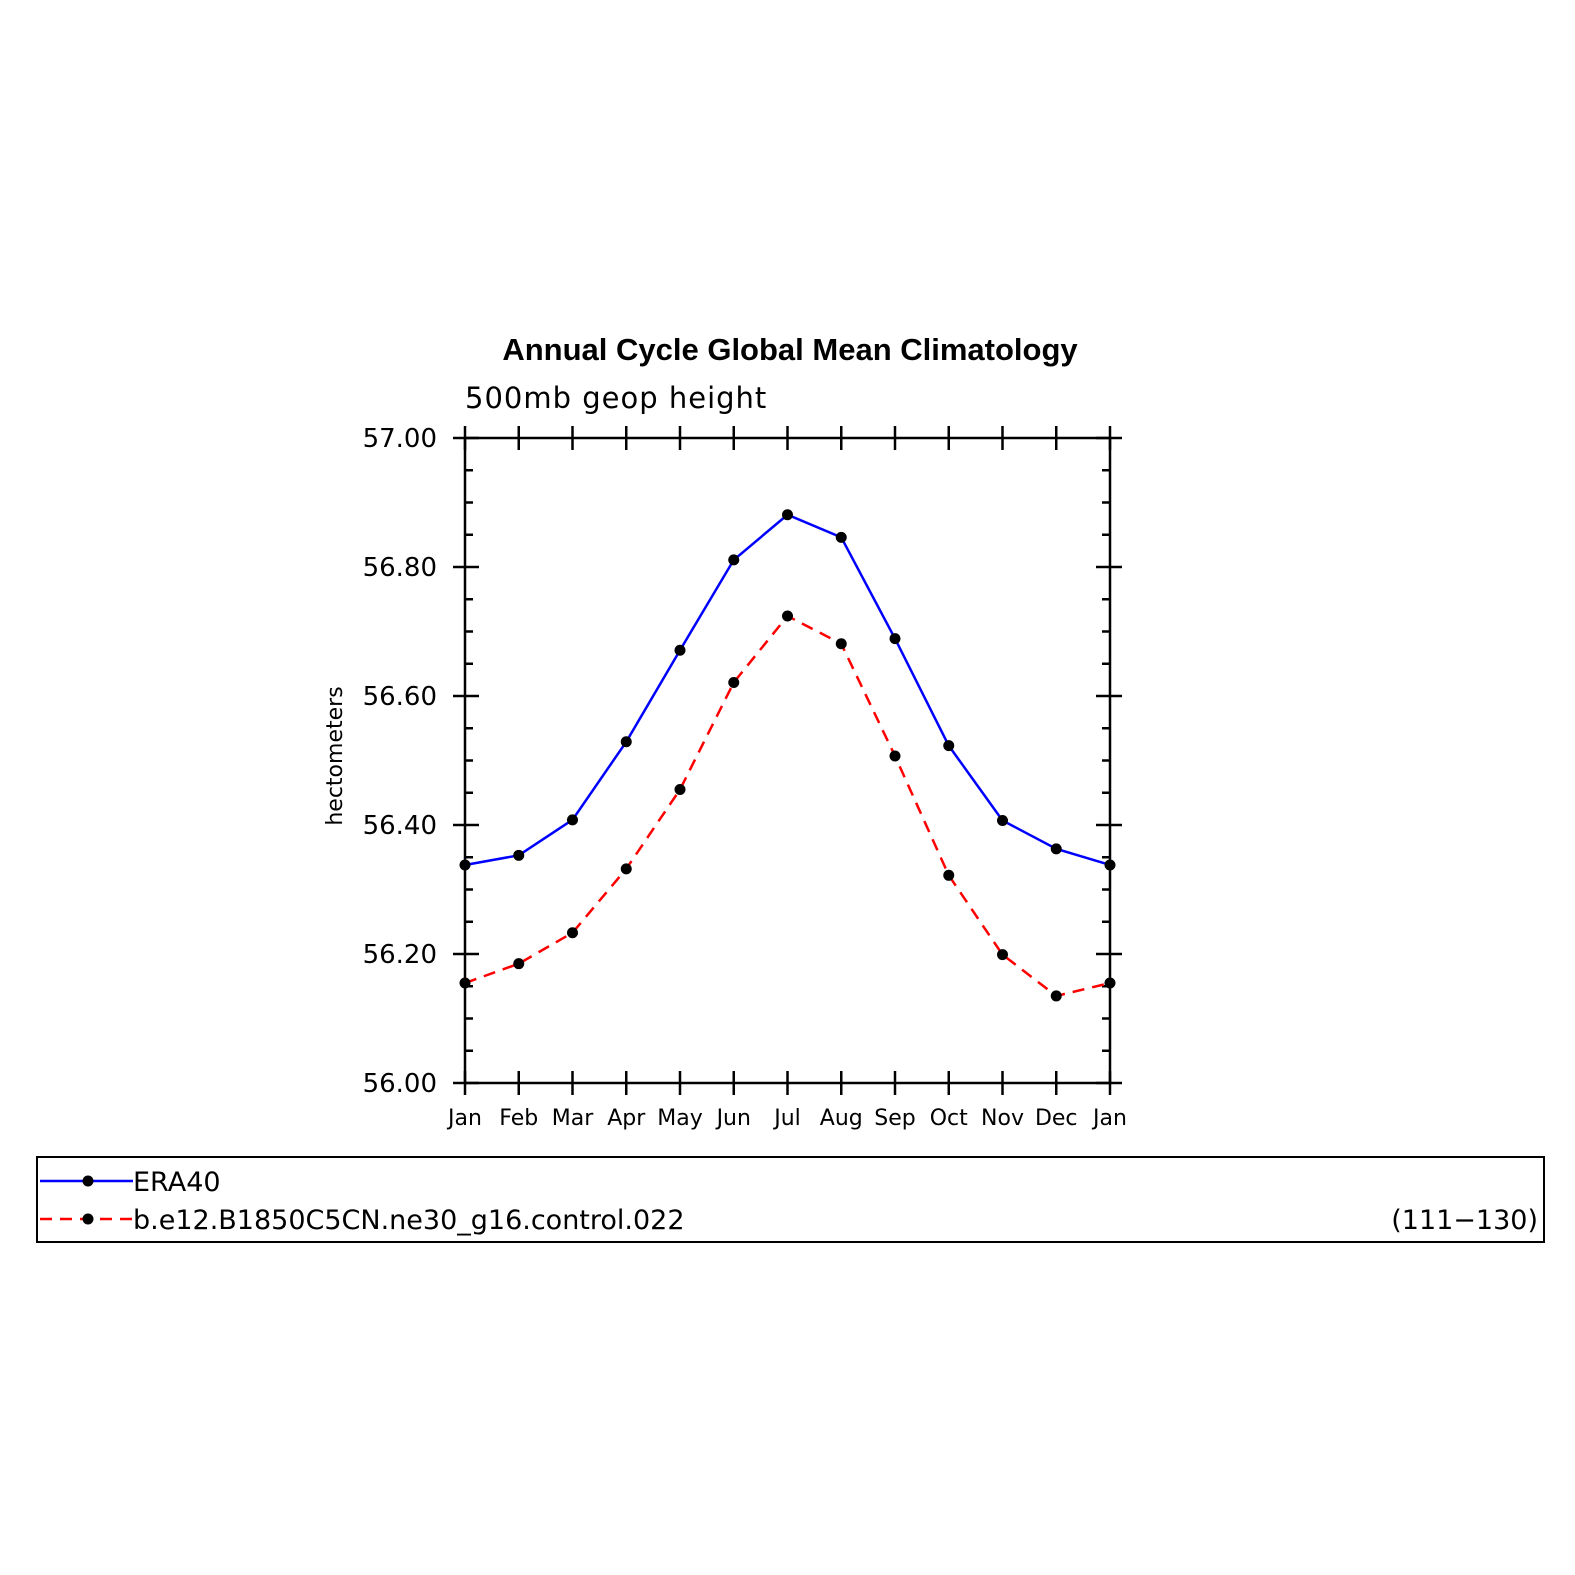 The image size is (1575, 1575). Describe the element at coordinates (400, 568) in the screenshot. I see `y-tick-label: 56.80` at that location.